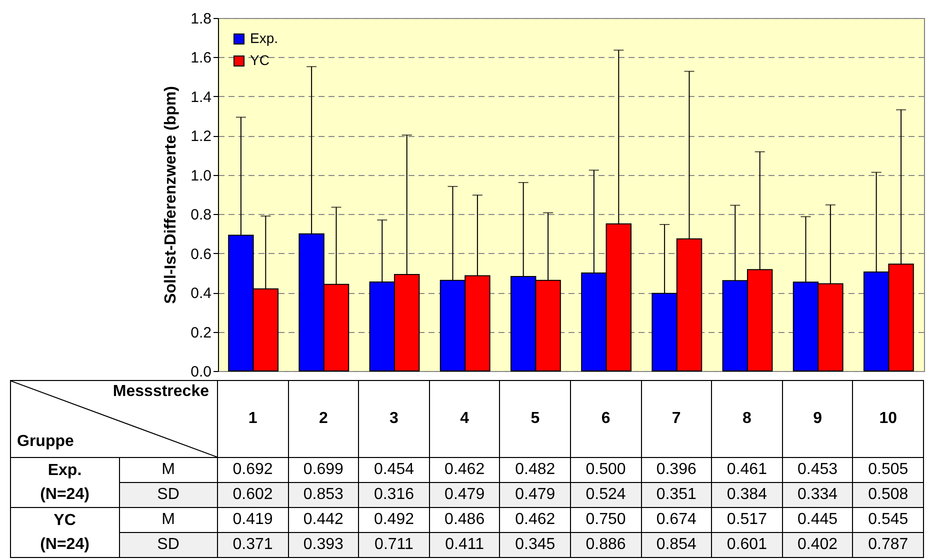 The height and width of the screenshot is (560, 930). I want to click on data-label: 0.750, so click(606, 520).